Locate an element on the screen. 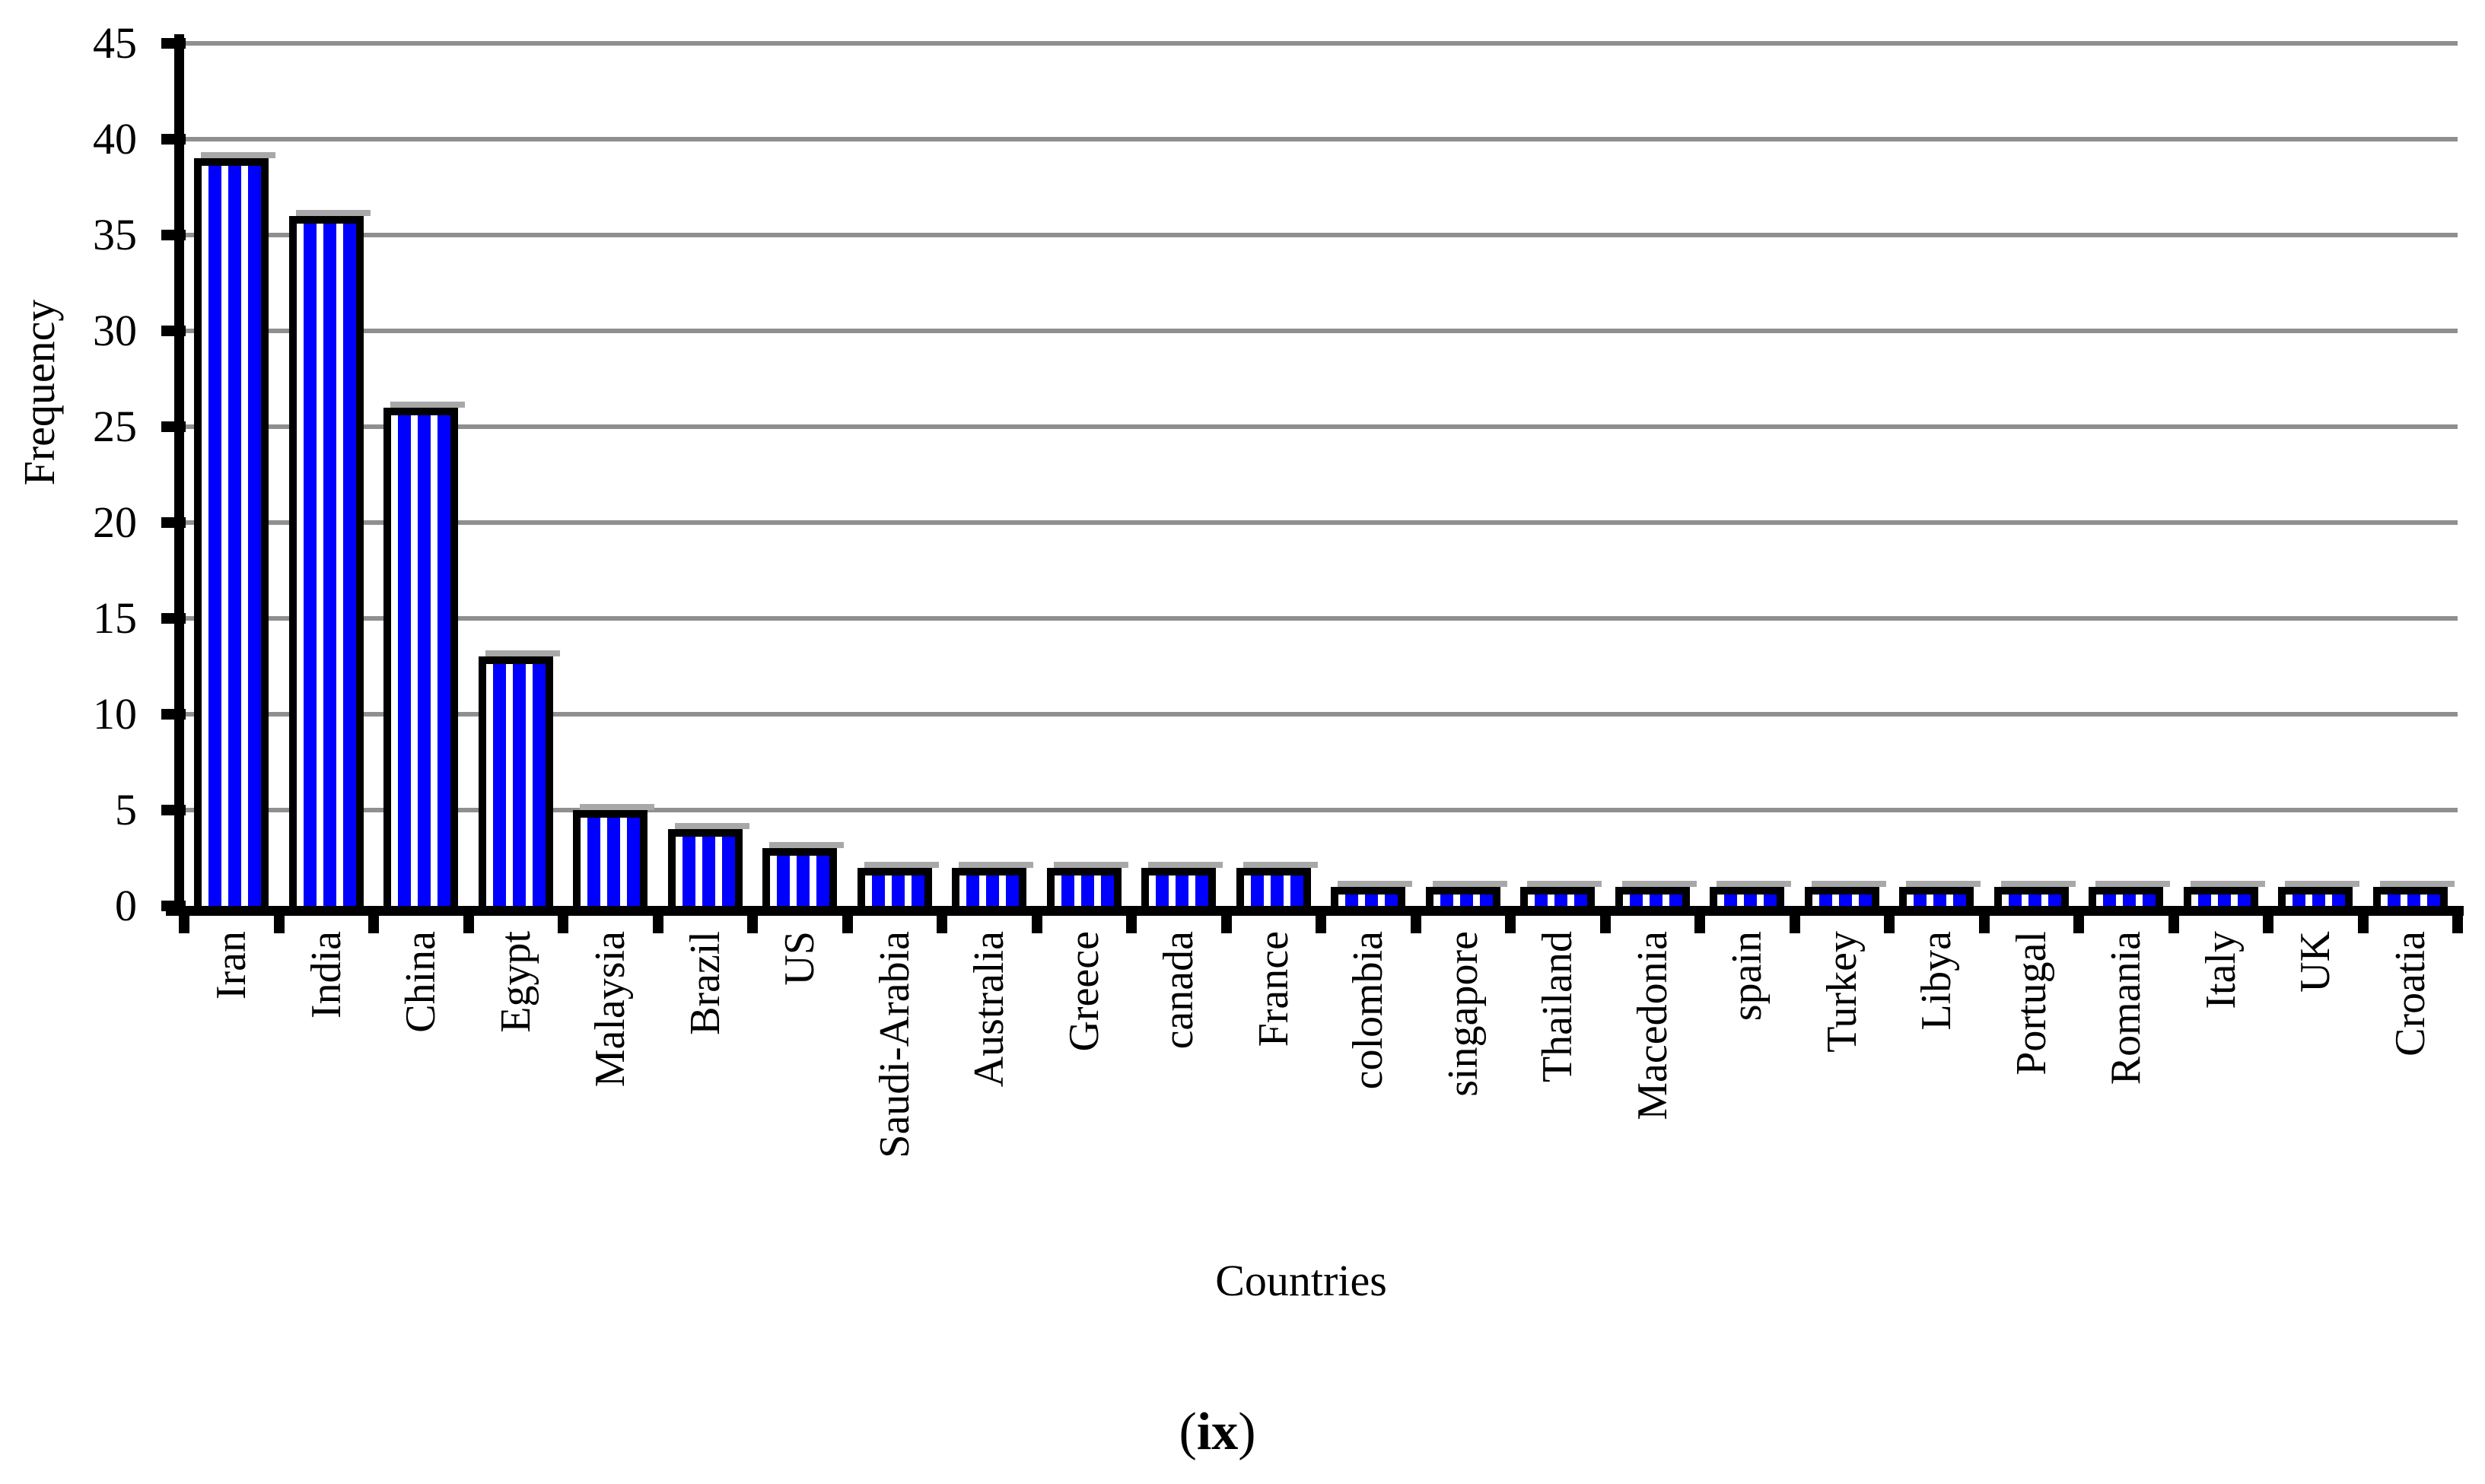  bar-shadow-Croatia is located at coordinates (2417, 883).